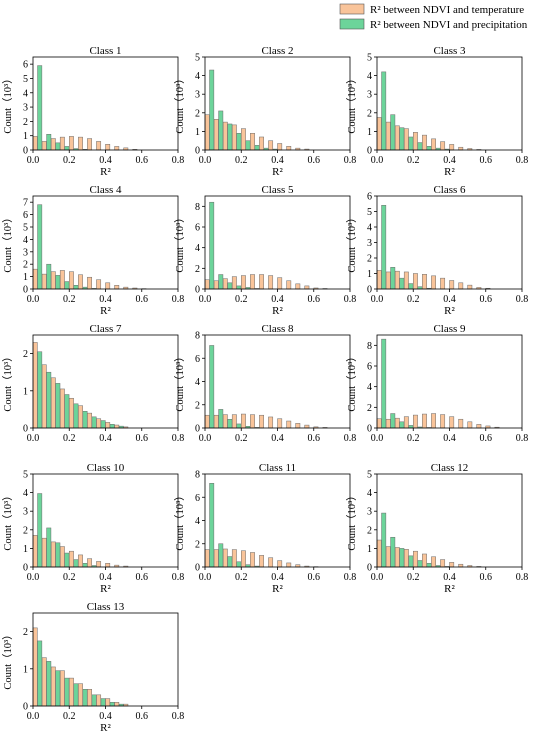 Image resolution: width=550 pixels, height=735 pixels. I want to click on panel-title: Class 4, so click(105, 190).